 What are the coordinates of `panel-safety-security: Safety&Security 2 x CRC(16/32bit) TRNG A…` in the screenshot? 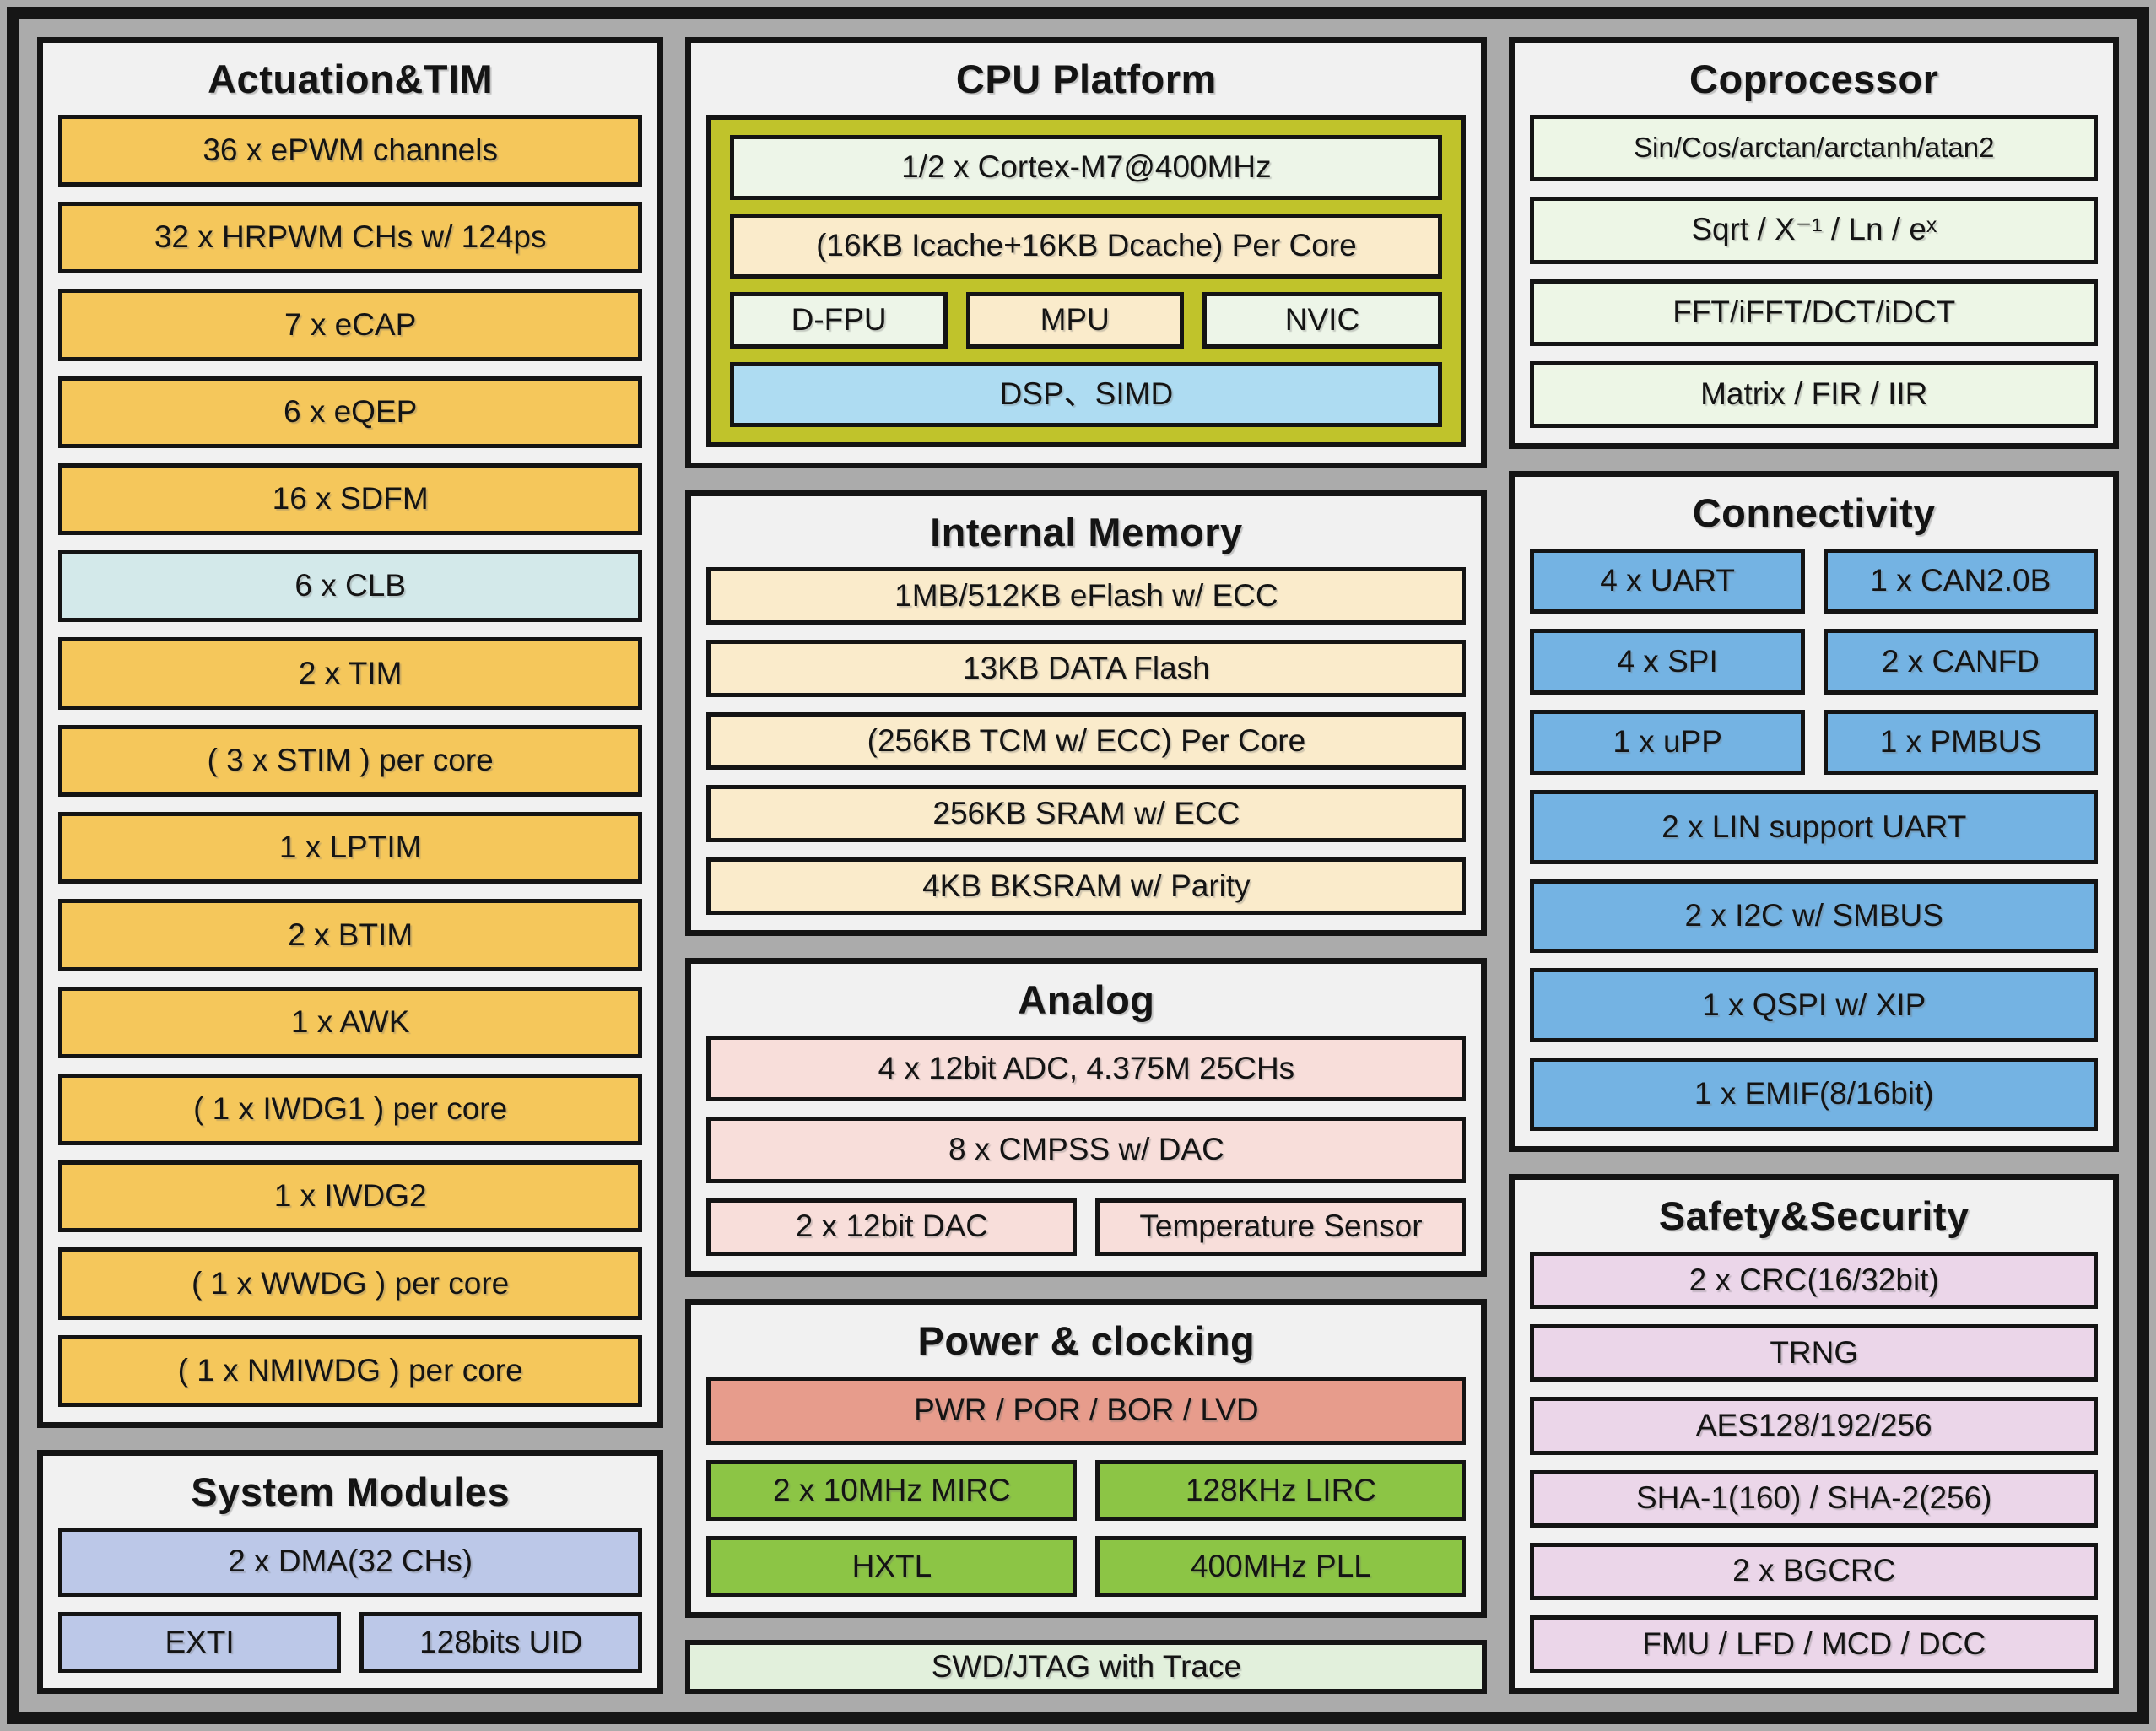 It's located at (1814, 1434).